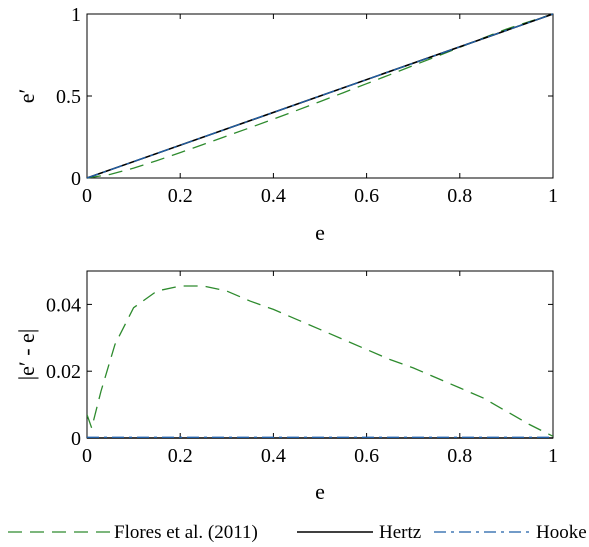 This screenshot has width=589, height=547. What do you see at coordinates (186, 532) in the screenshot?
I see `legend-label: Flores et al. (2011)` at bounding box center [186, 532].